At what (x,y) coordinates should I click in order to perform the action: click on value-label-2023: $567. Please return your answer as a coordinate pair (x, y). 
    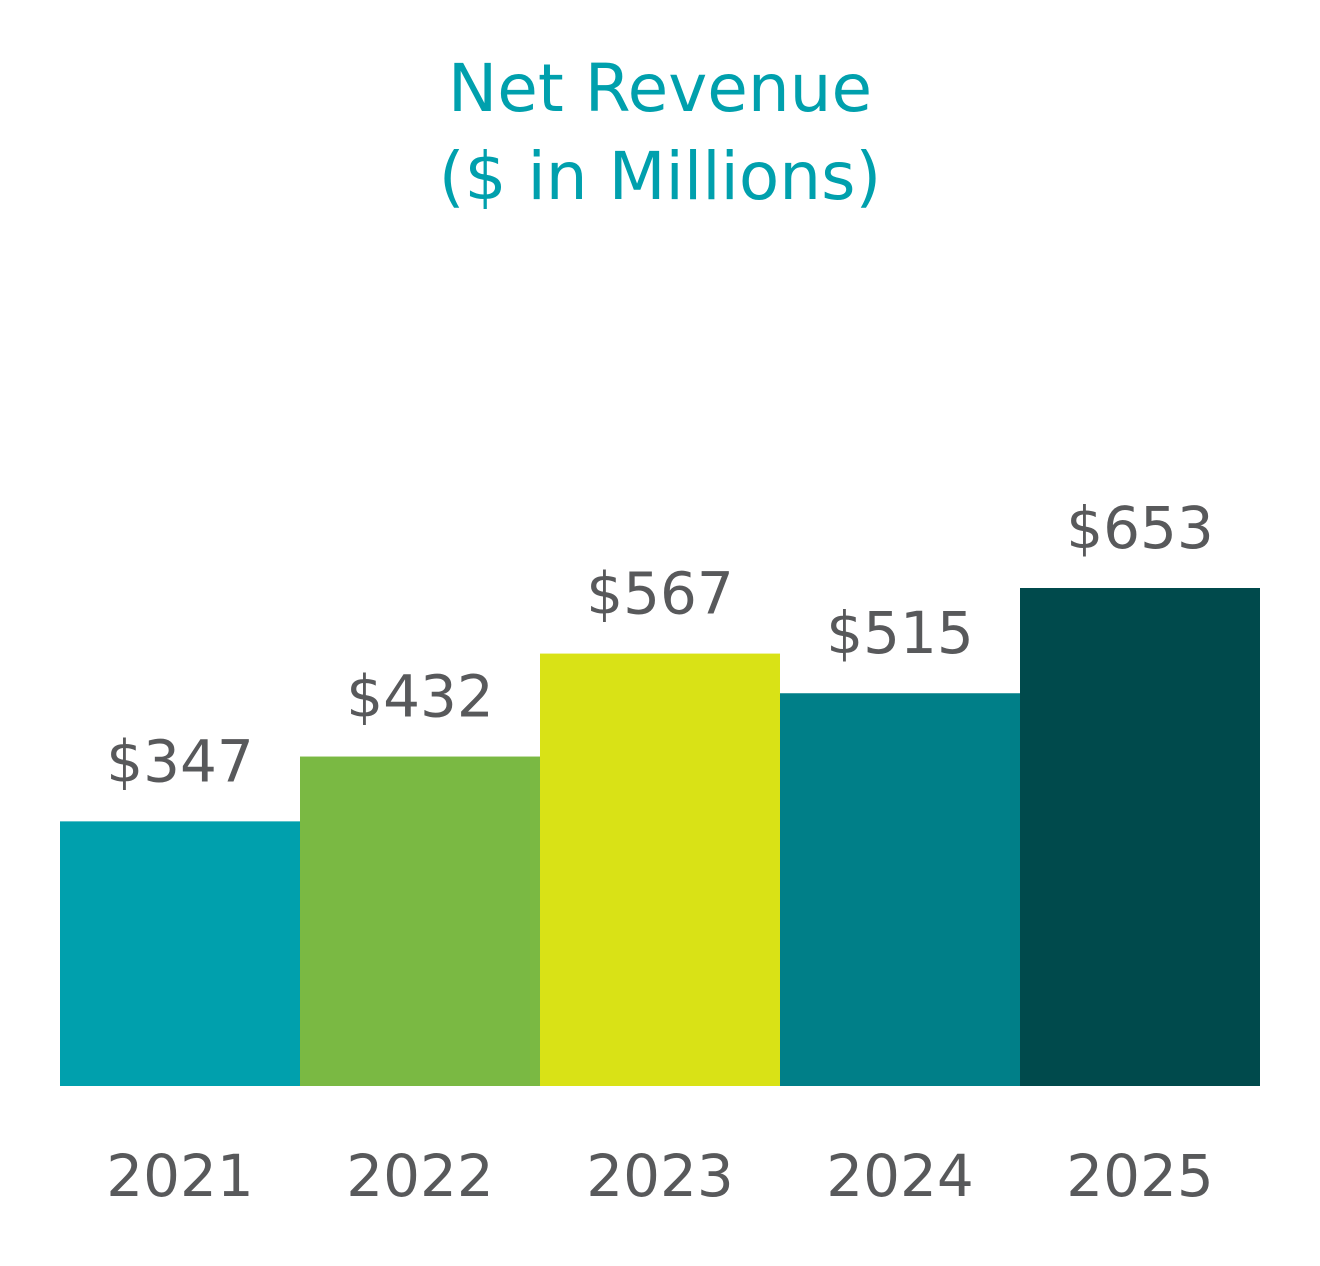
    Looking at the image, I should click on (660, 594).